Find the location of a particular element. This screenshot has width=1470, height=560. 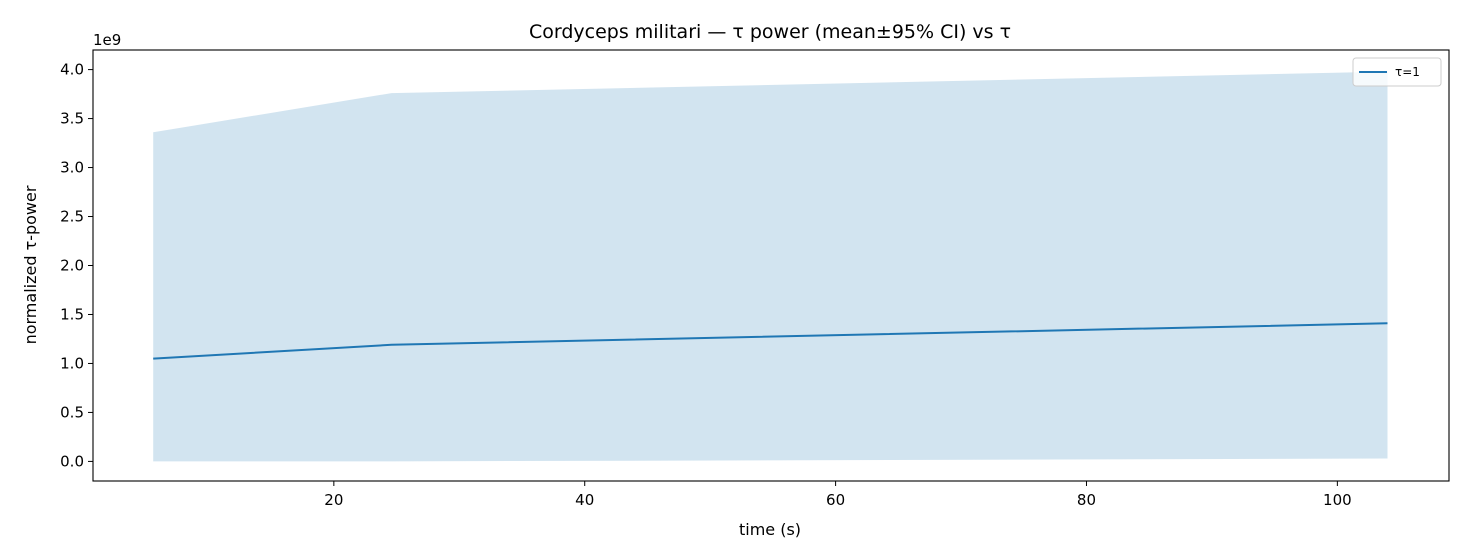

y-axis: 0.0 0.5 1.0 1.5 2.0 2.5 3.0 3.5 4.0 is located at coordinates (76, 265).